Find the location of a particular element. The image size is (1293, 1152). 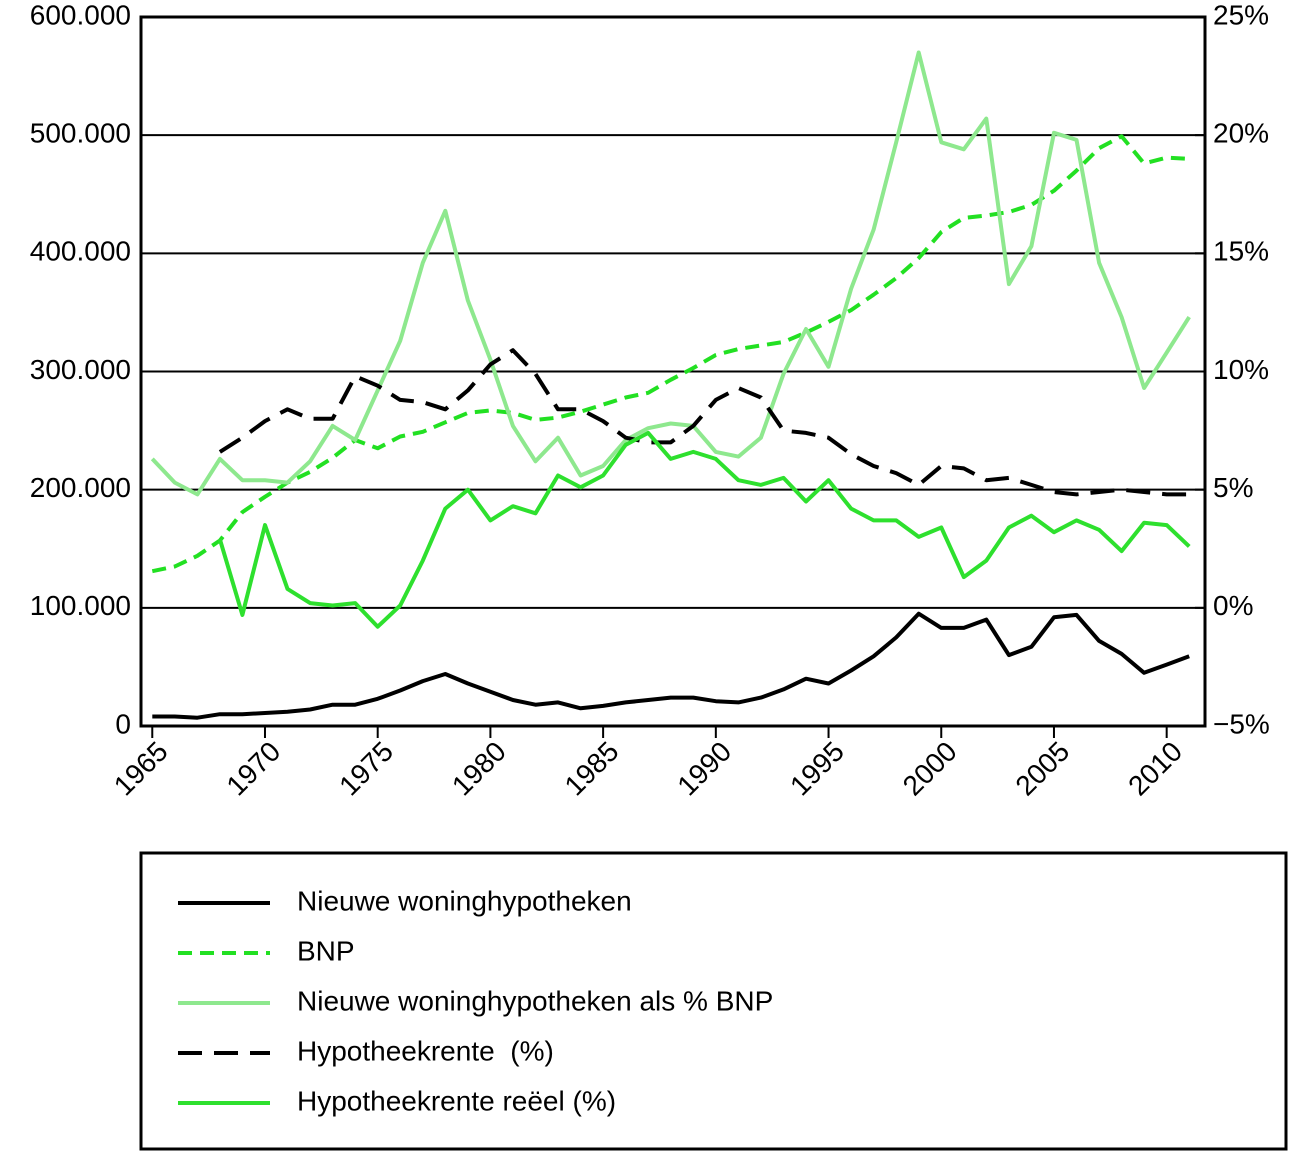

y-tick-label: 0 is located at coordinates (123, 723).